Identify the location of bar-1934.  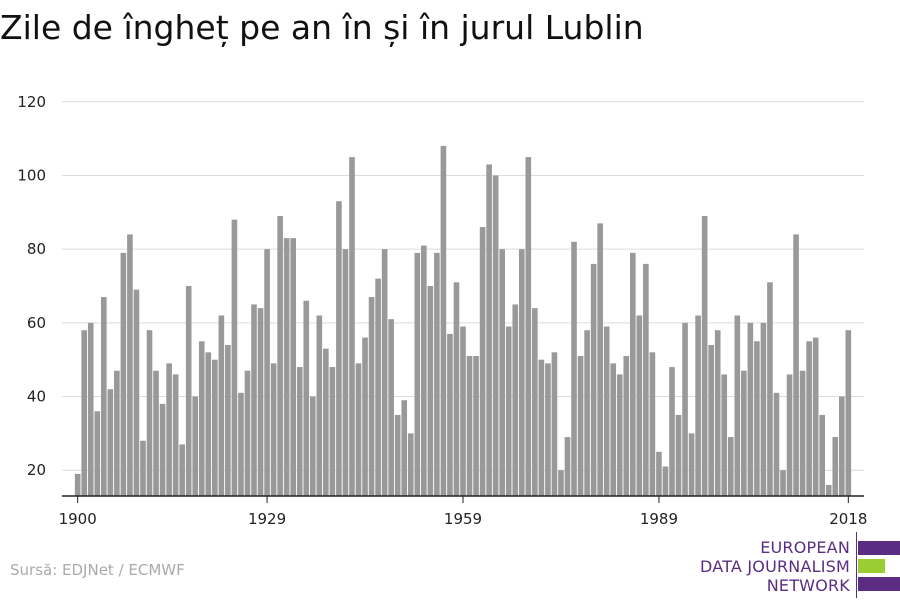
(299, 431).